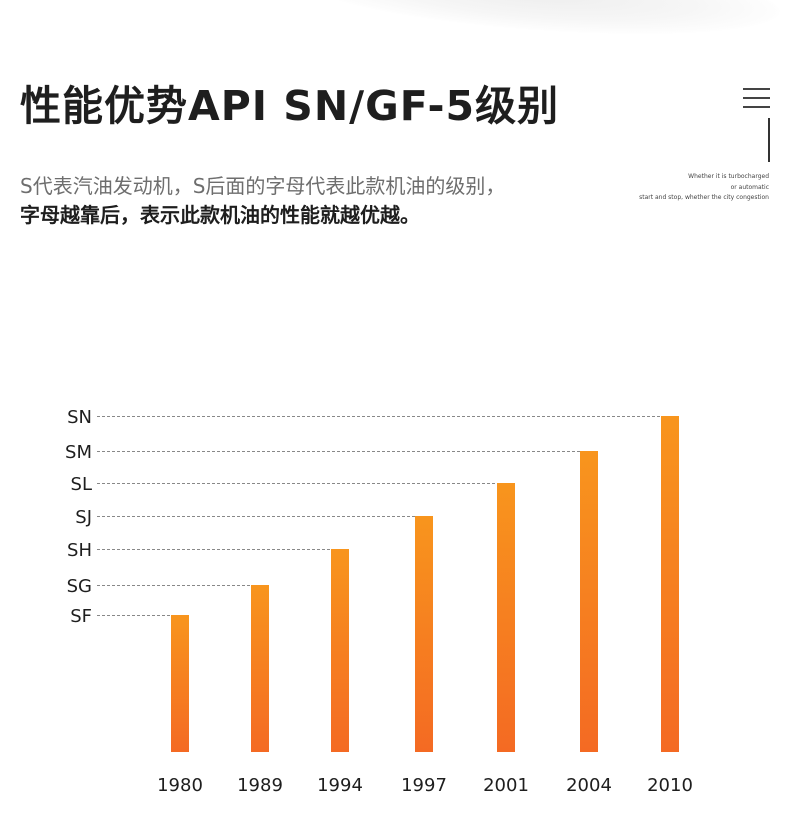 This screenshot has height=817, width=790. I want to click on page-title: 性能优势API SN/GF-5级别, so click(290, 106).